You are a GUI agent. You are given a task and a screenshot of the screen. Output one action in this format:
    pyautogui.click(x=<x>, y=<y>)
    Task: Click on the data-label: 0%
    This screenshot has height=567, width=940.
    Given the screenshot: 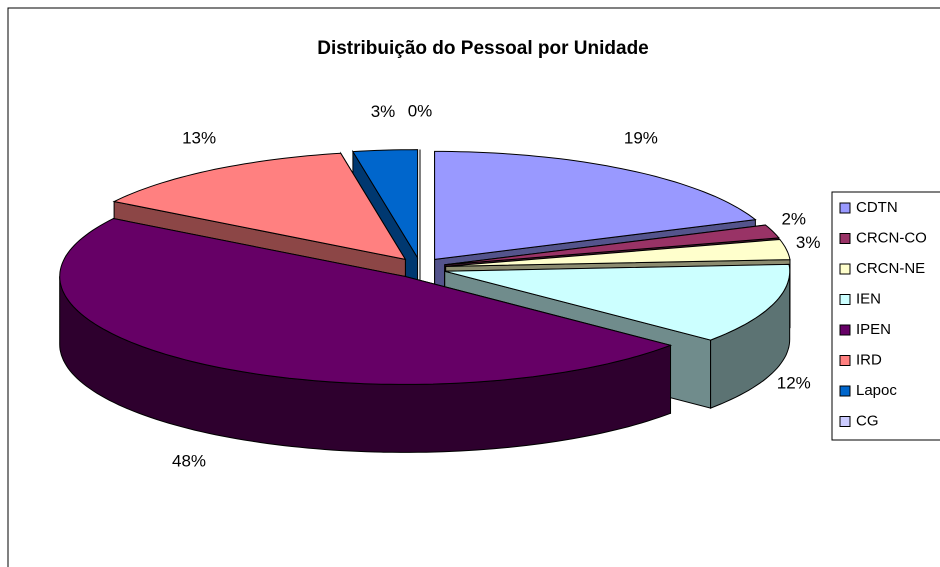 What is the action you would take?
    pyautogui.click(x=420, y=110)
    